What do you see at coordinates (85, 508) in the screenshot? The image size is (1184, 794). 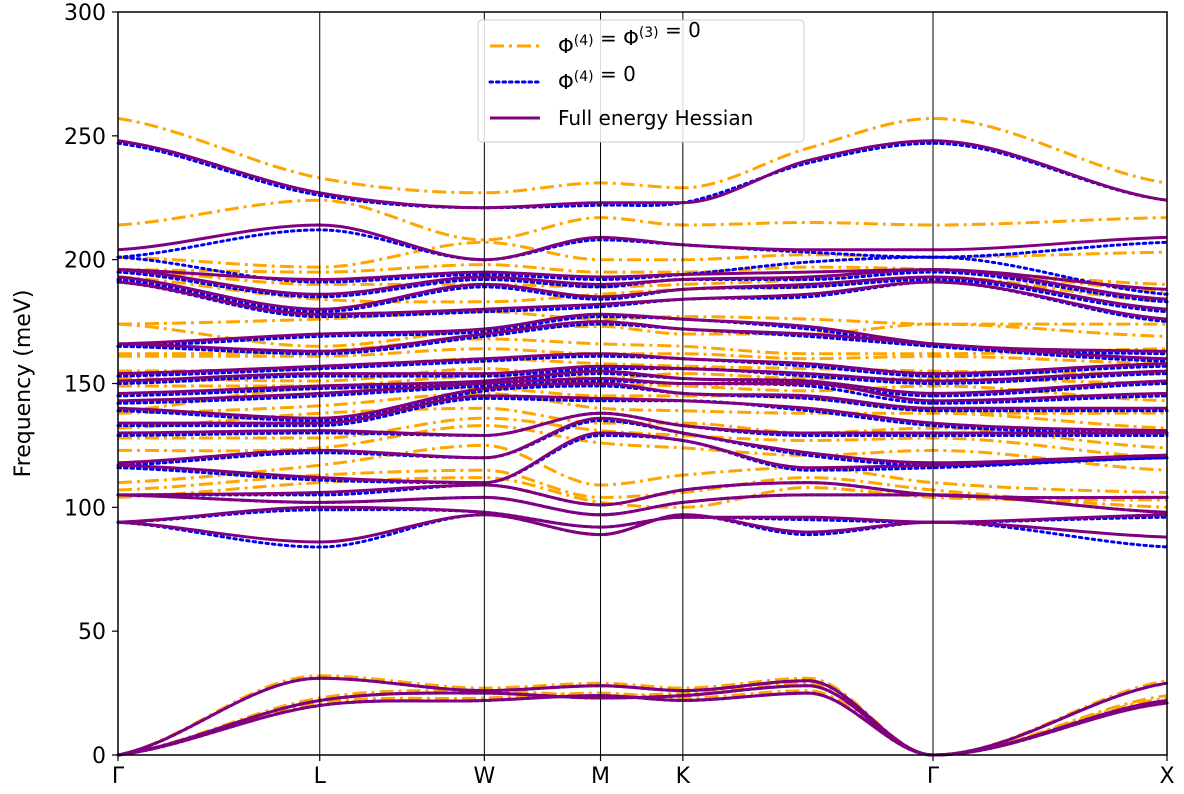 I see `y-tick-label-100: 100` at bounding box center [85, 508].